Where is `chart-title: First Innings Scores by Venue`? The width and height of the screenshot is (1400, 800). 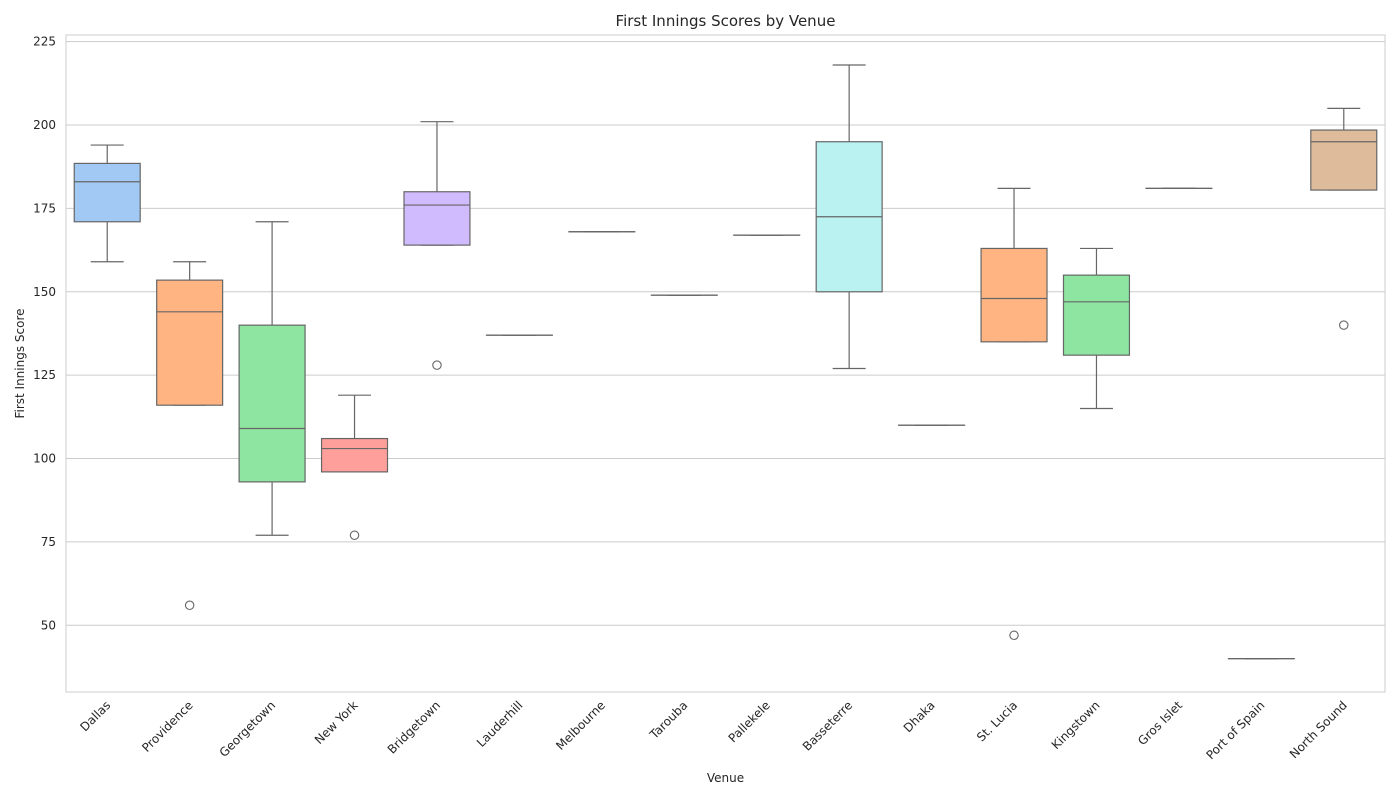
chart-title: First Innings Scores by Venue is located at coordinates (726, 21).